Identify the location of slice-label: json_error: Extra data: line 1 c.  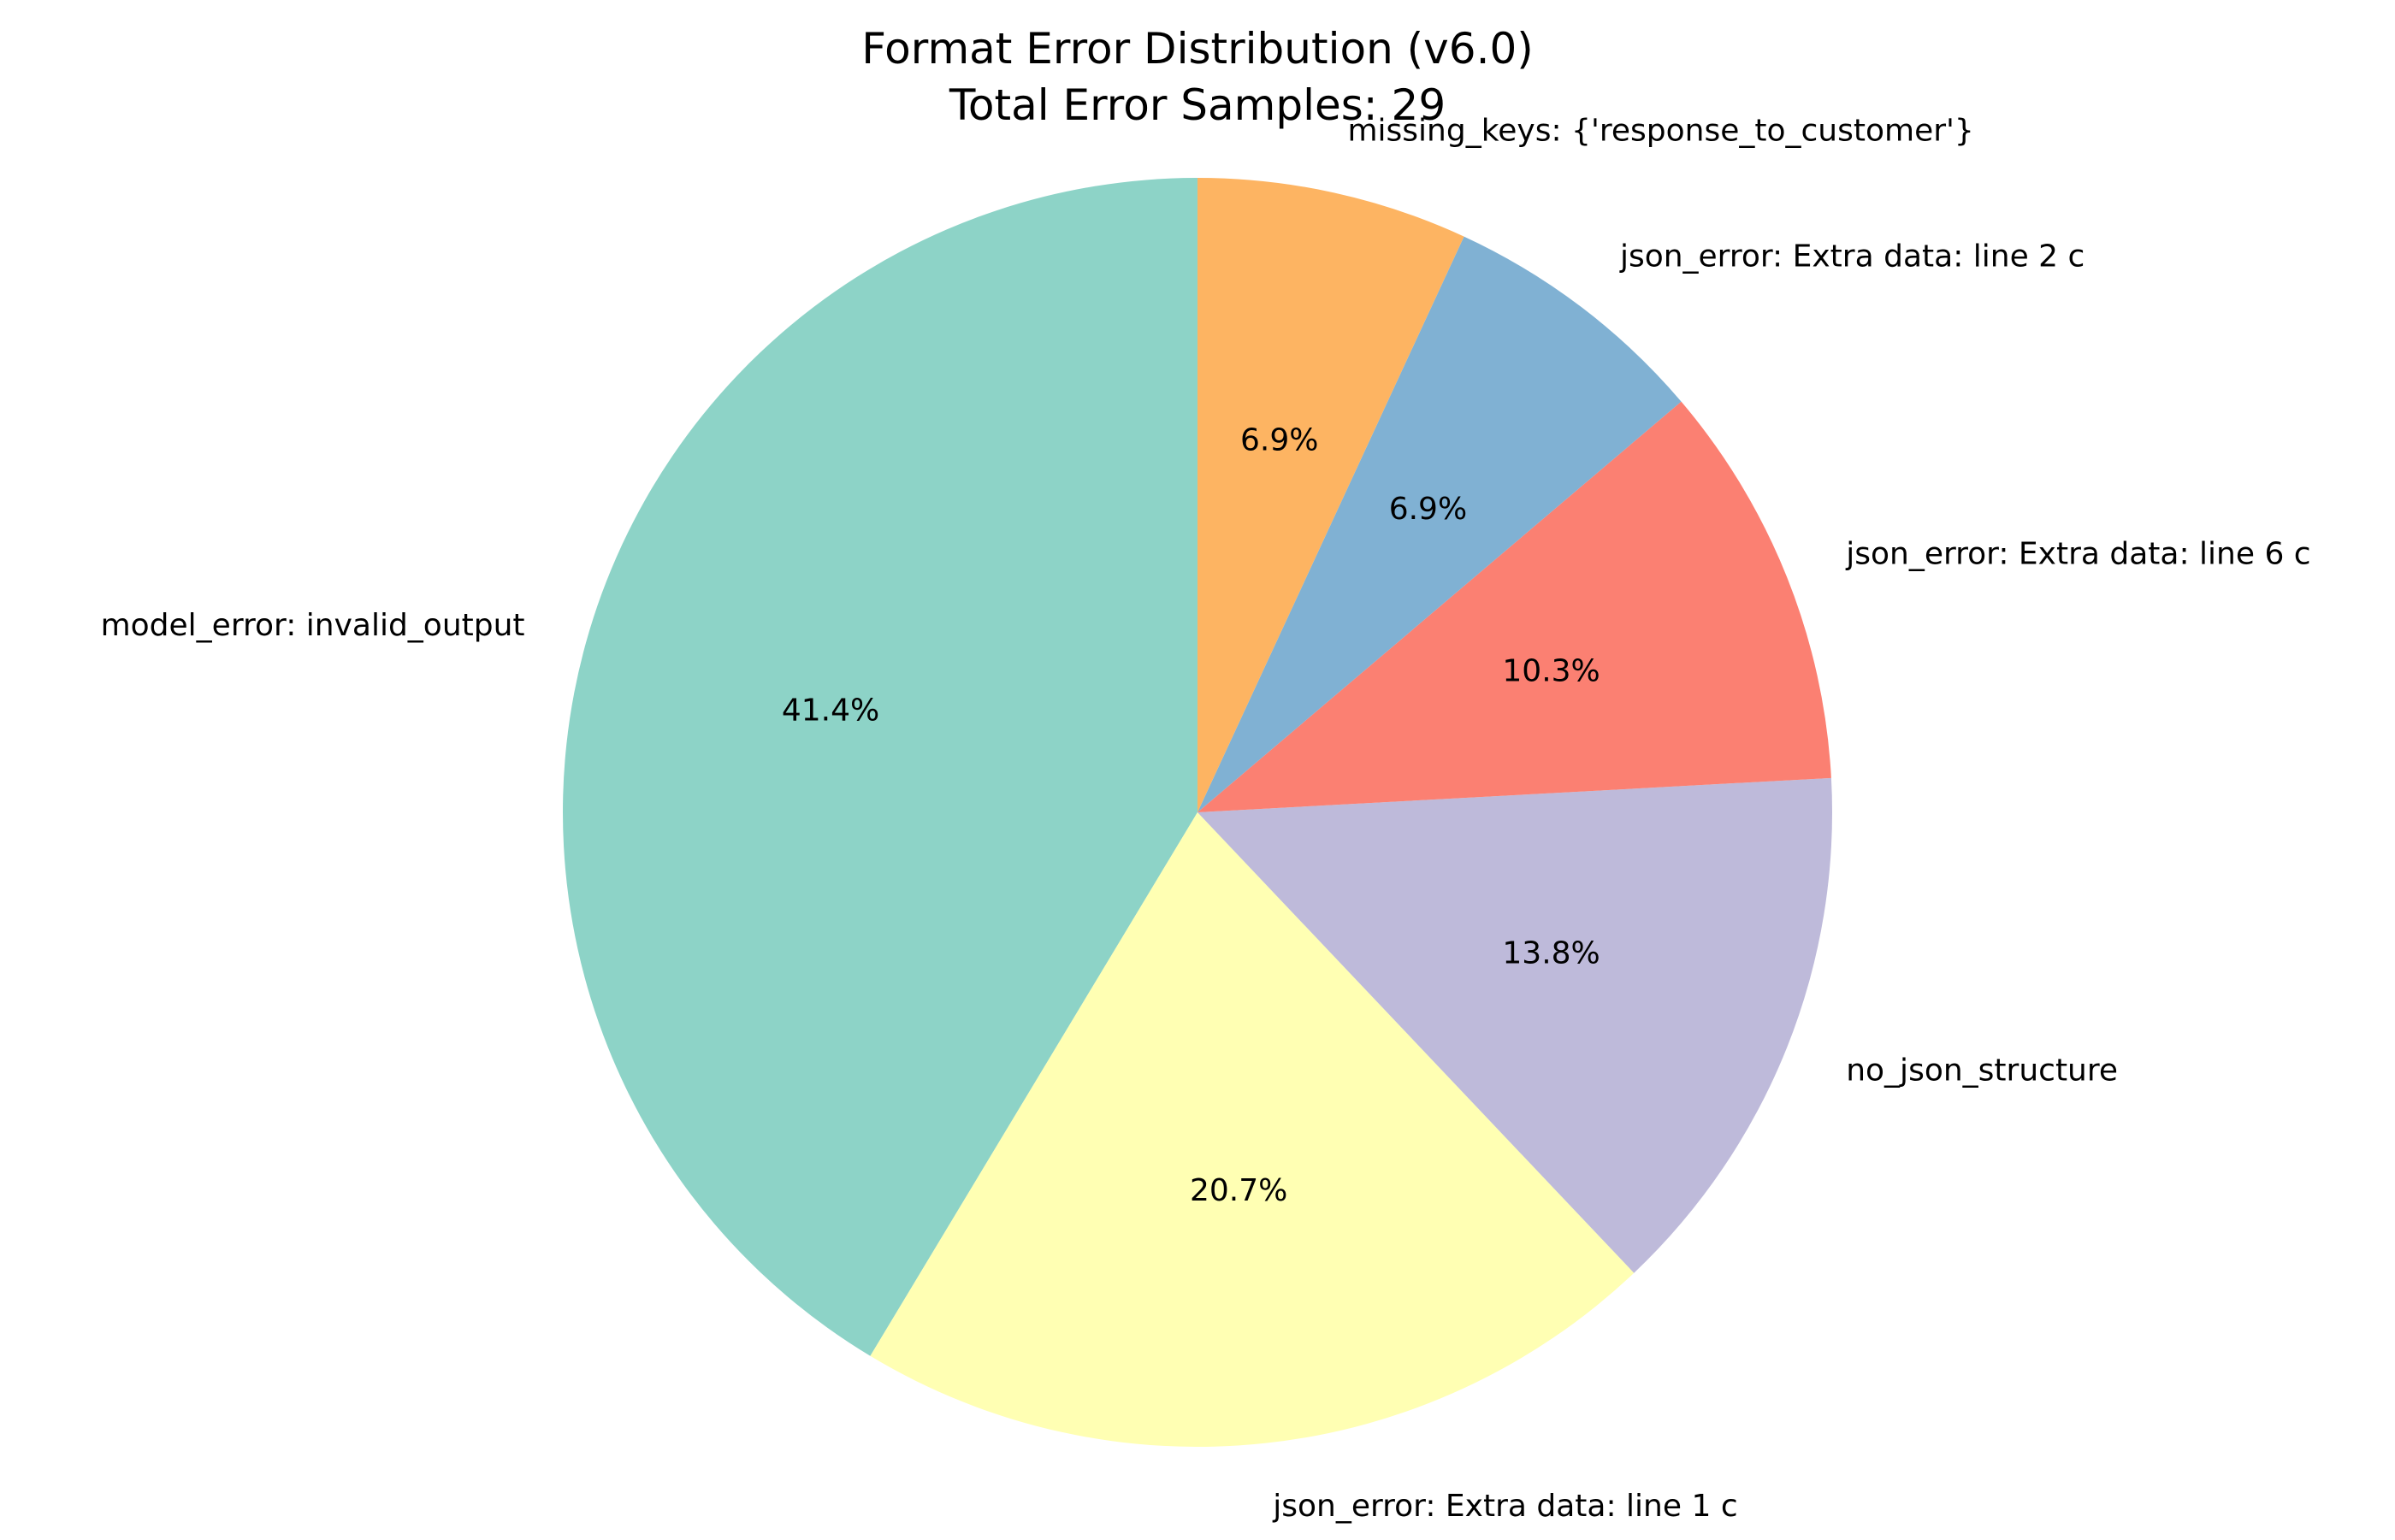
(1504, 1507).